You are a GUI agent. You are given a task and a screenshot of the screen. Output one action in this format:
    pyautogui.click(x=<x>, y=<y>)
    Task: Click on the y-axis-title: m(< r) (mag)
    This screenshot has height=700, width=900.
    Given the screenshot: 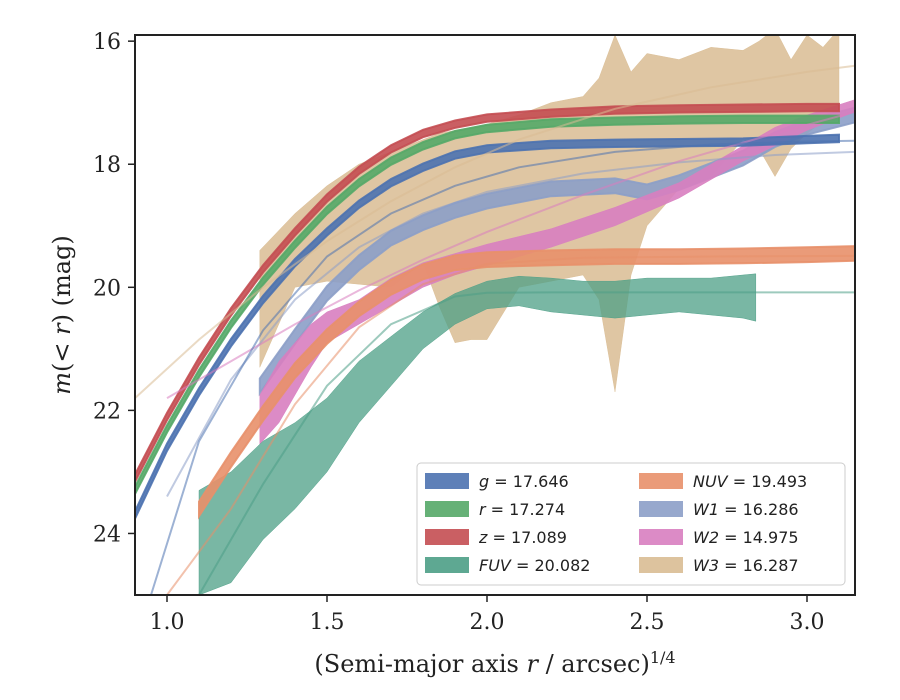 What is the action you would take?
    pyautogui.click(x=62, y=315)
    